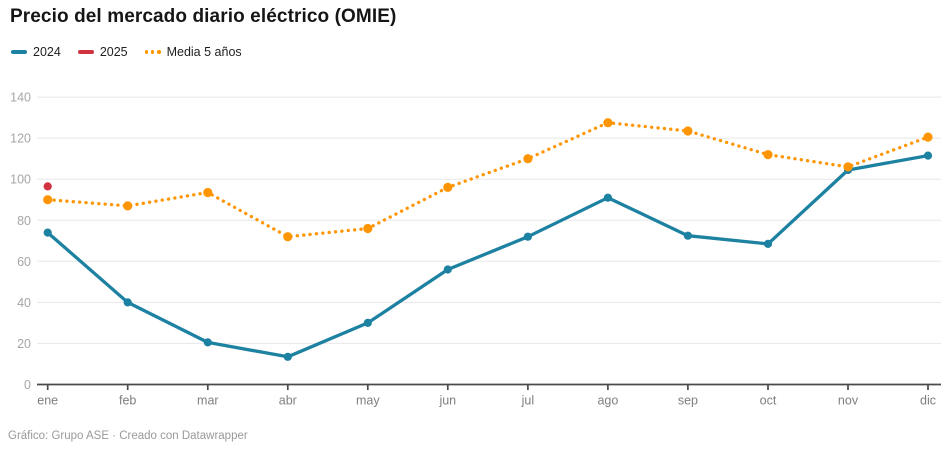 The height and width of the screenshot is (455, 945). Describe the element at coordinates (20, 98) in the screenshot. I see `y-tick-label: 140` at that location.